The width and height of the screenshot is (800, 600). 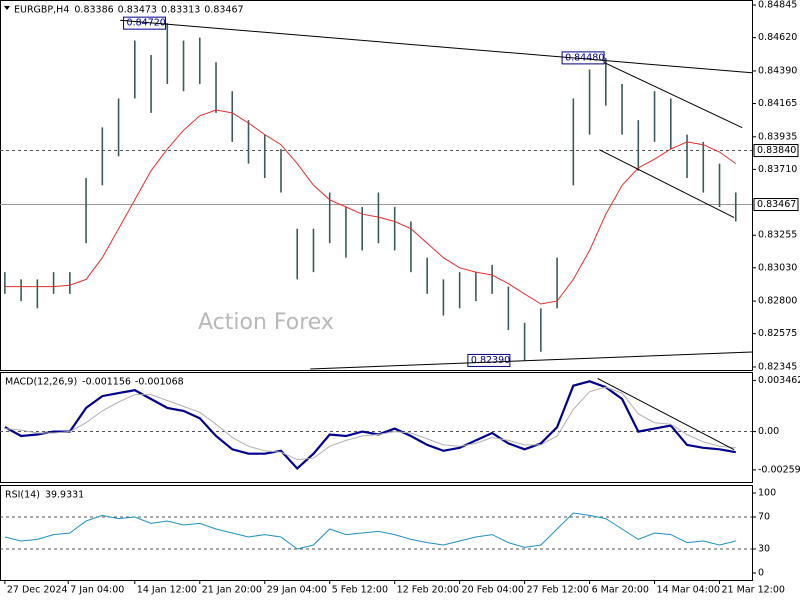 What do you see at coordinates (223, 10) in the screenshot?
I see `header-value: 0.83467` at bounding box center [223, 10].